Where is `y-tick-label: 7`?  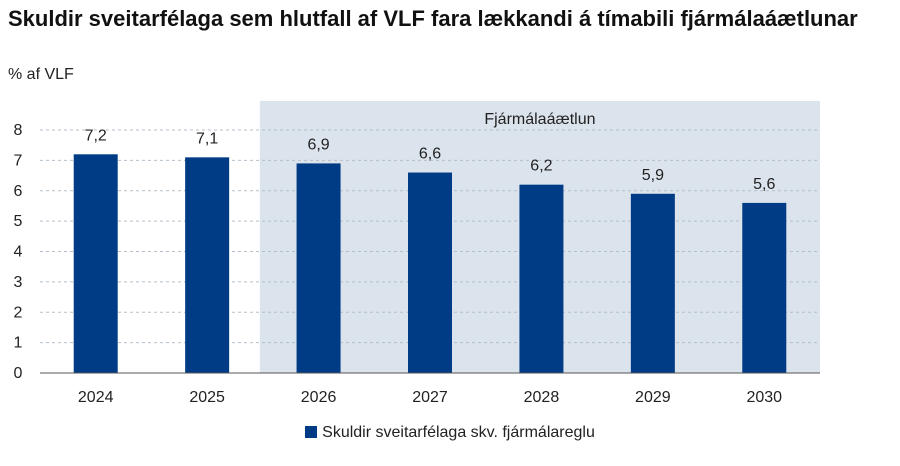 y-tick-label: 7 is located at coordinates (18, 160).